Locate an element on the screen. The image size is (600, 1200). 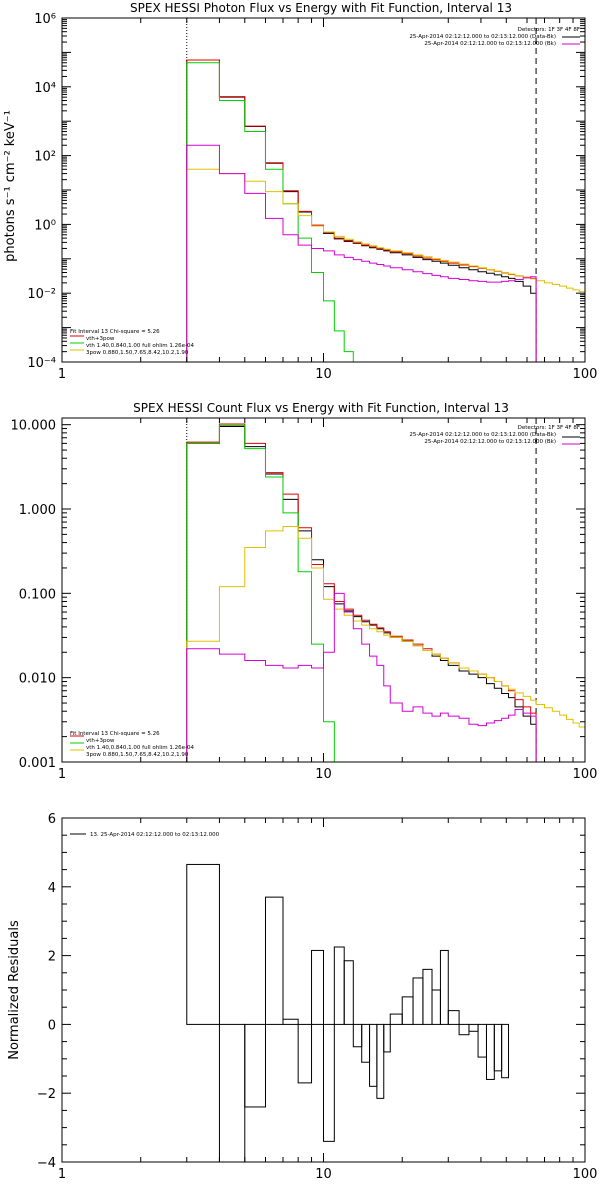
photon-flux-y-tick-label: 10² is located at coordinates (45, 157).